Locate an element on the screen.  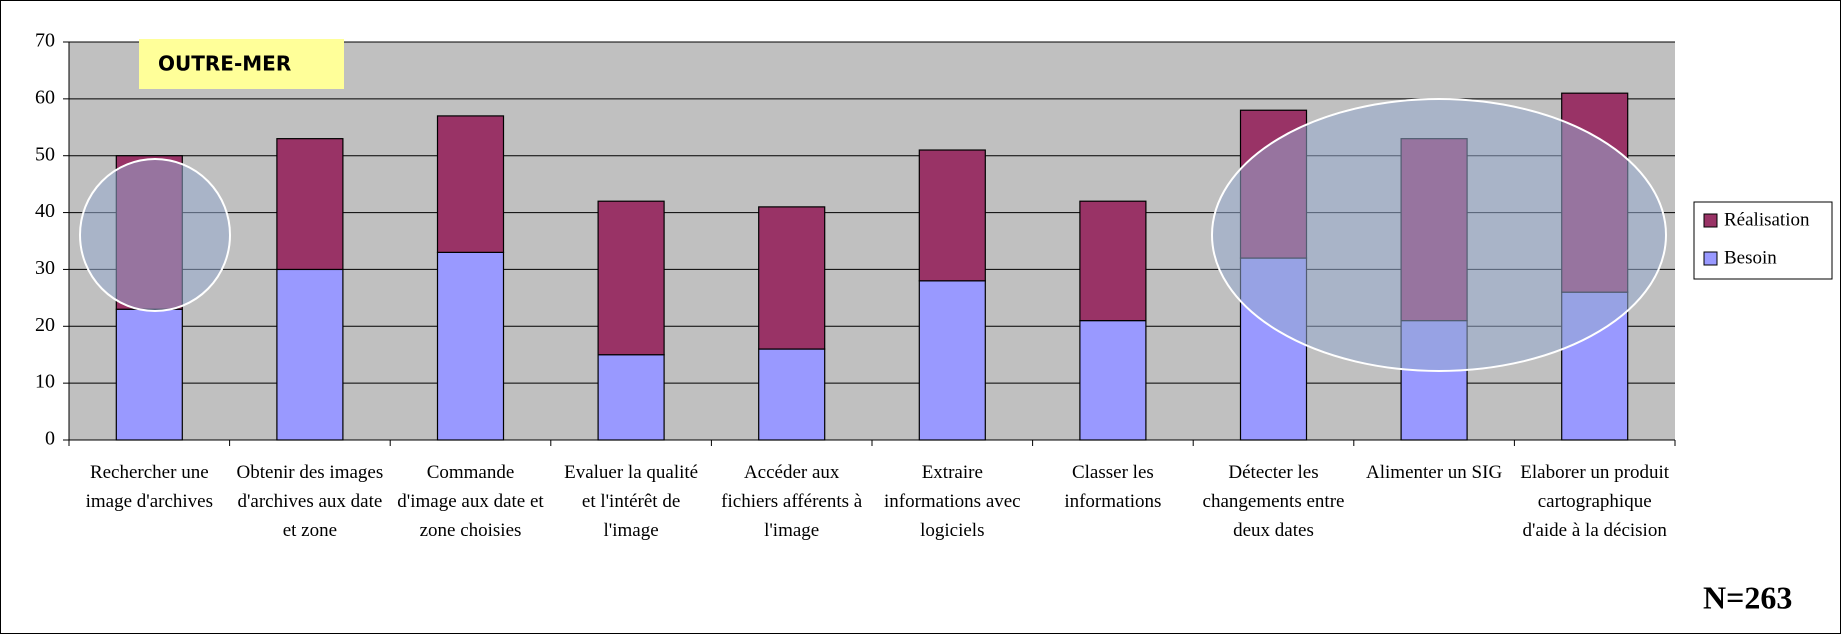
x-tick-label: Accéder aux fichiers afférents à l'image is located at coordinates (792, 501).